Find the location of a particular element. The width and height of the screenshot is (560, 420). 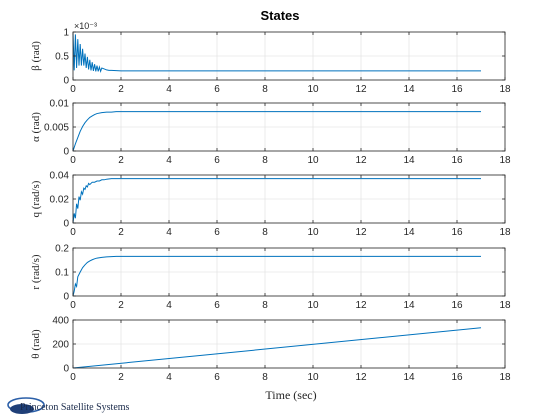

y-axis-label: q (rad/s) is located at coordinates (36, 198).